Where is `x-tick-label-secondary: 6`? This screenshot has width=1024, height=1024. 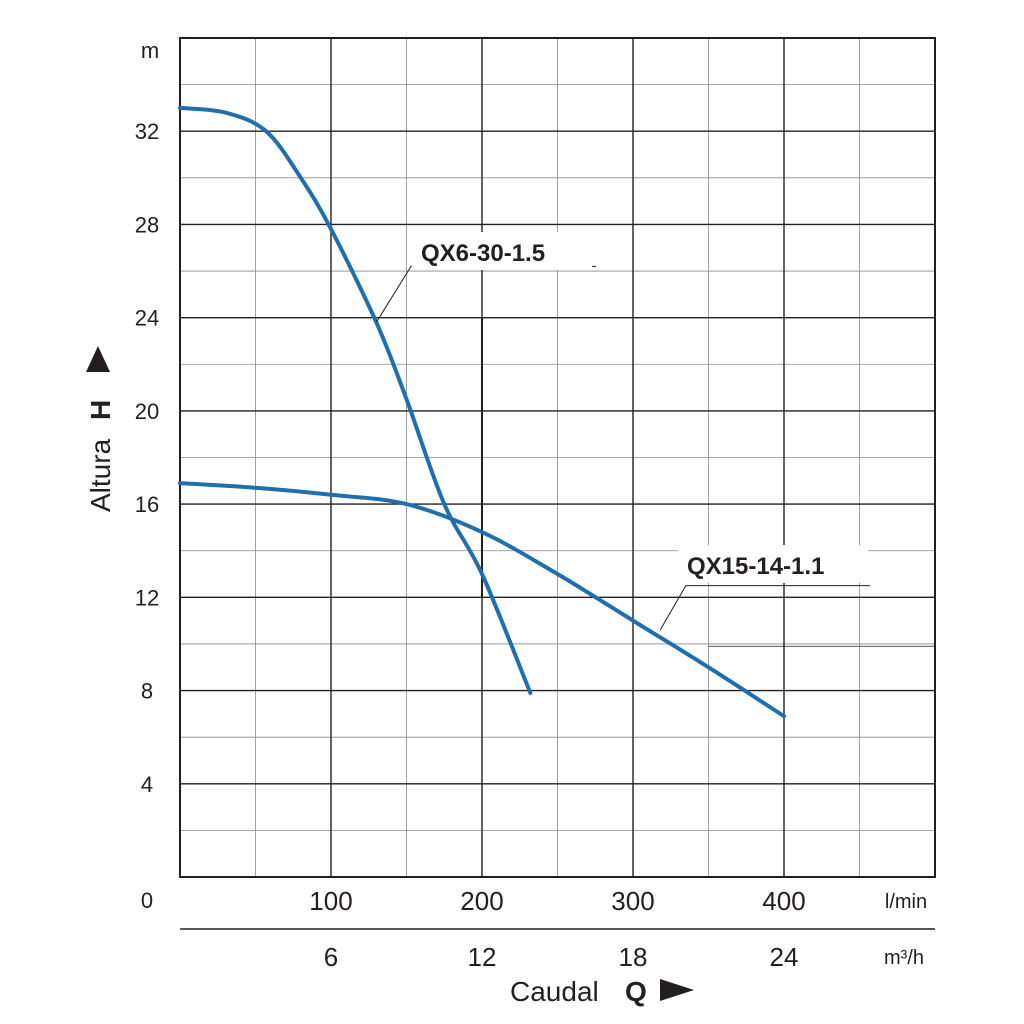
x-tick-label-secondary: 6 is located at coordinates (331, 957).